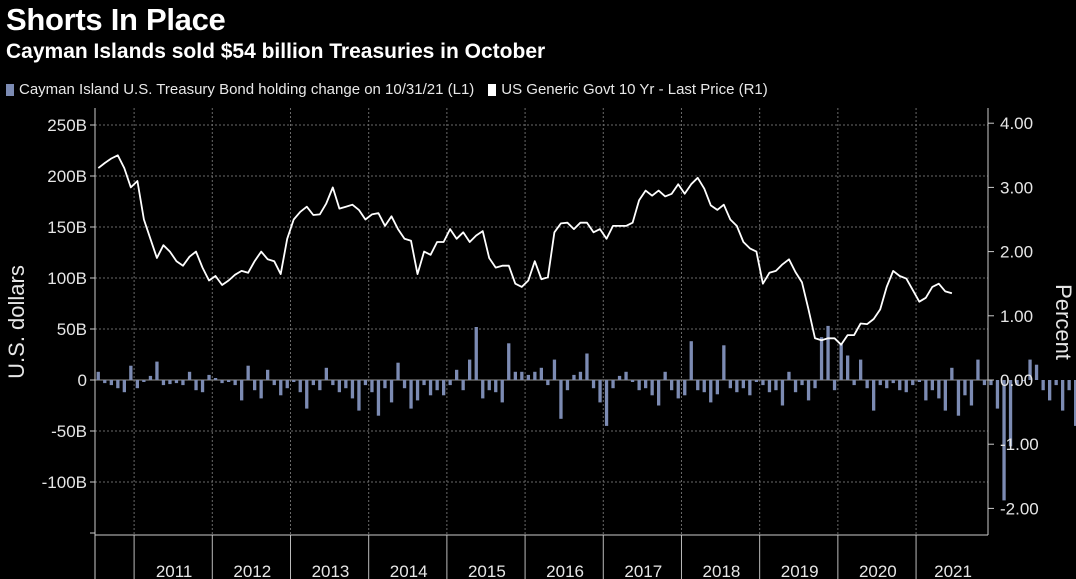  I want to click on y-left-tick-label: -50B, so click(69, 431).